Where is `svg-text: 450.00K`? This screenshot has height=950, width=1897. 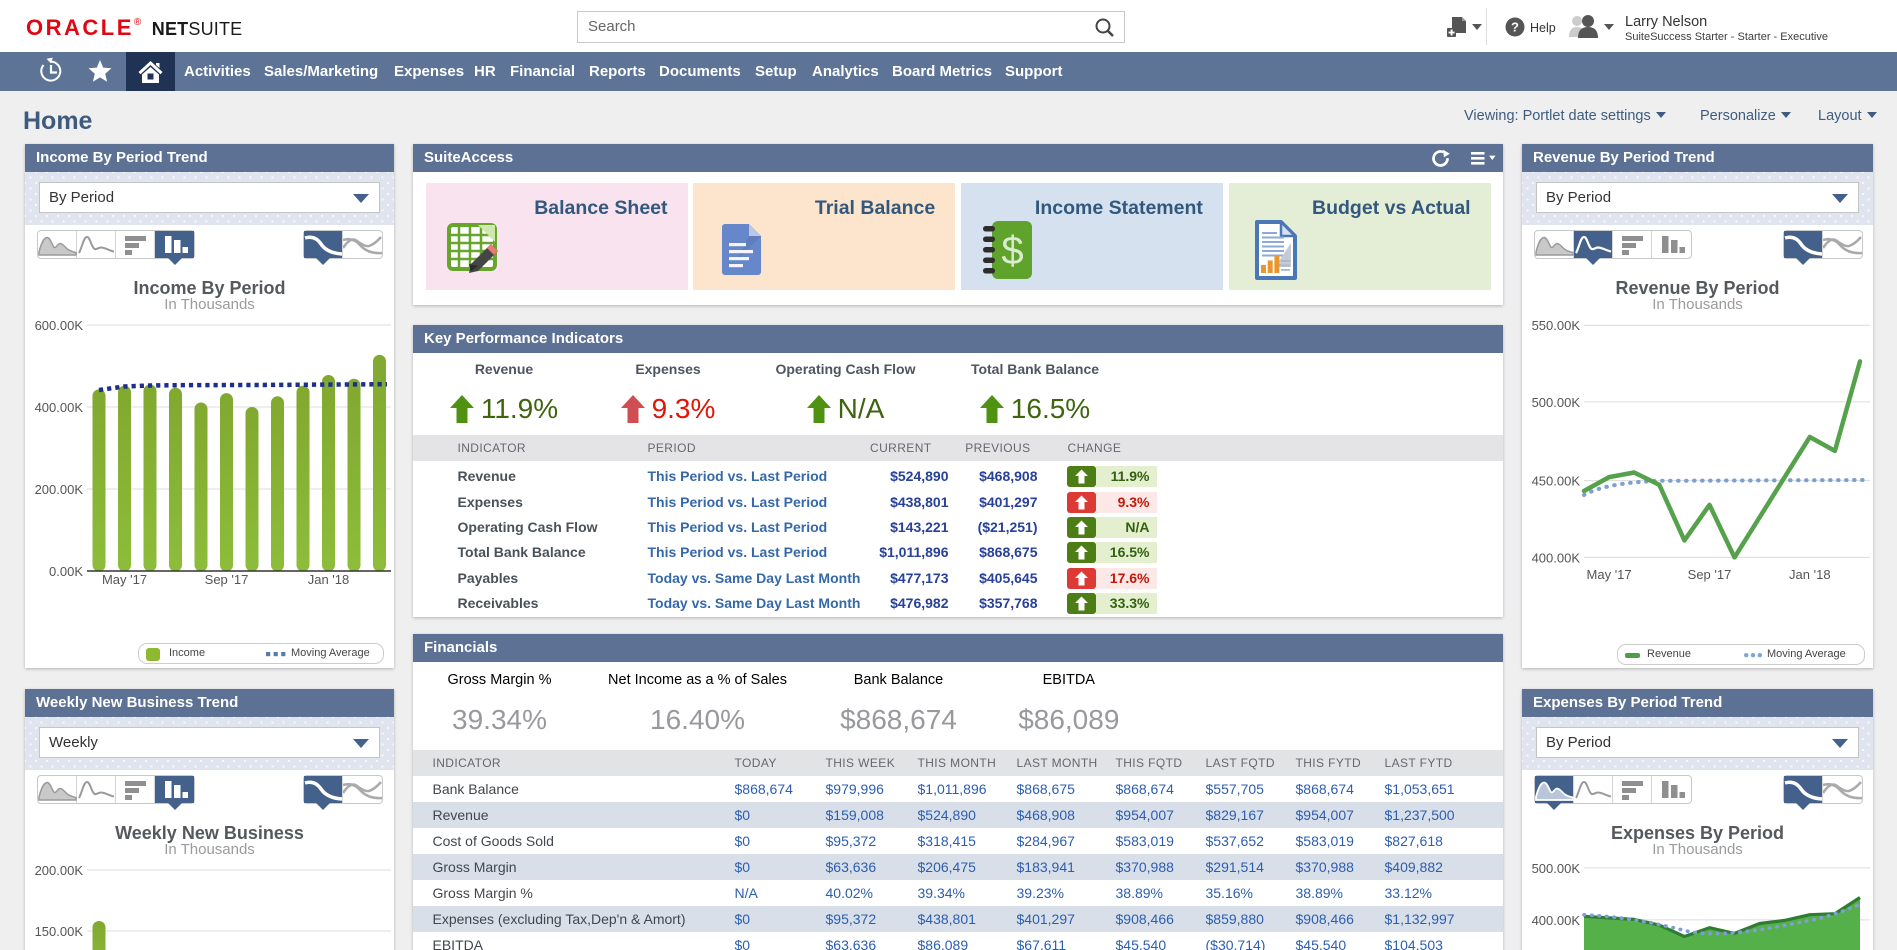
svg-text: 450.00K is located at coordinates (1556, 481).